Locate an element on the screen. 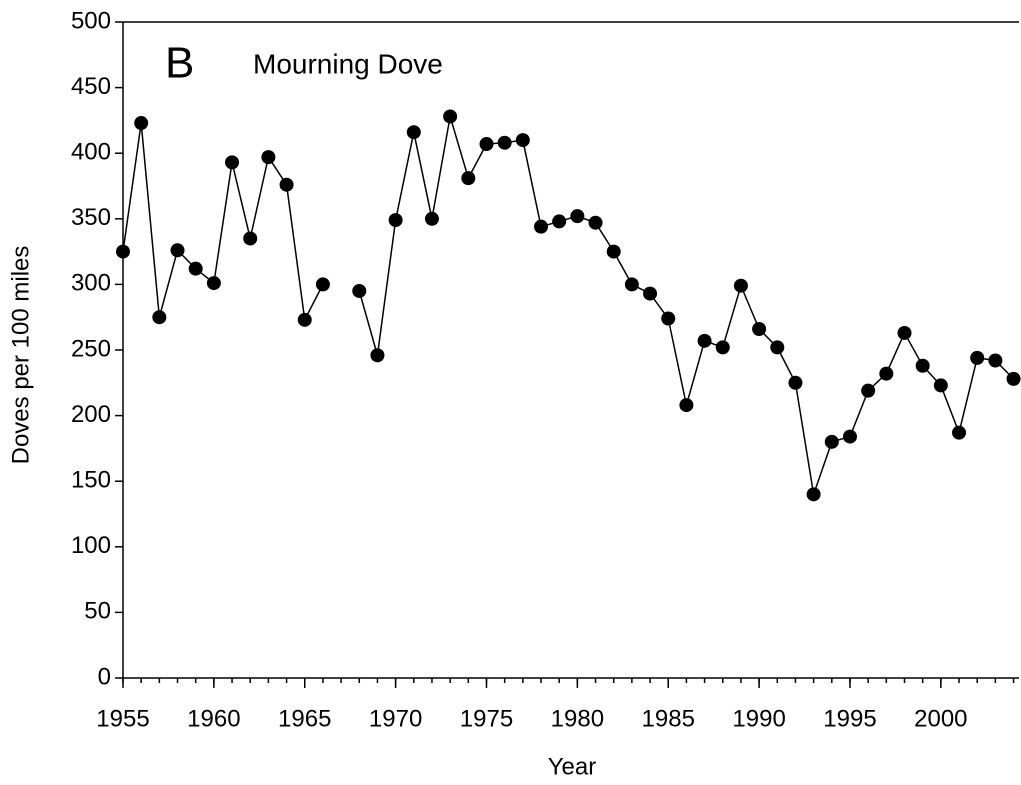 This screenshot has width=1021, height=785. y-tick-label: 300 is located at coordinates (91, 283).